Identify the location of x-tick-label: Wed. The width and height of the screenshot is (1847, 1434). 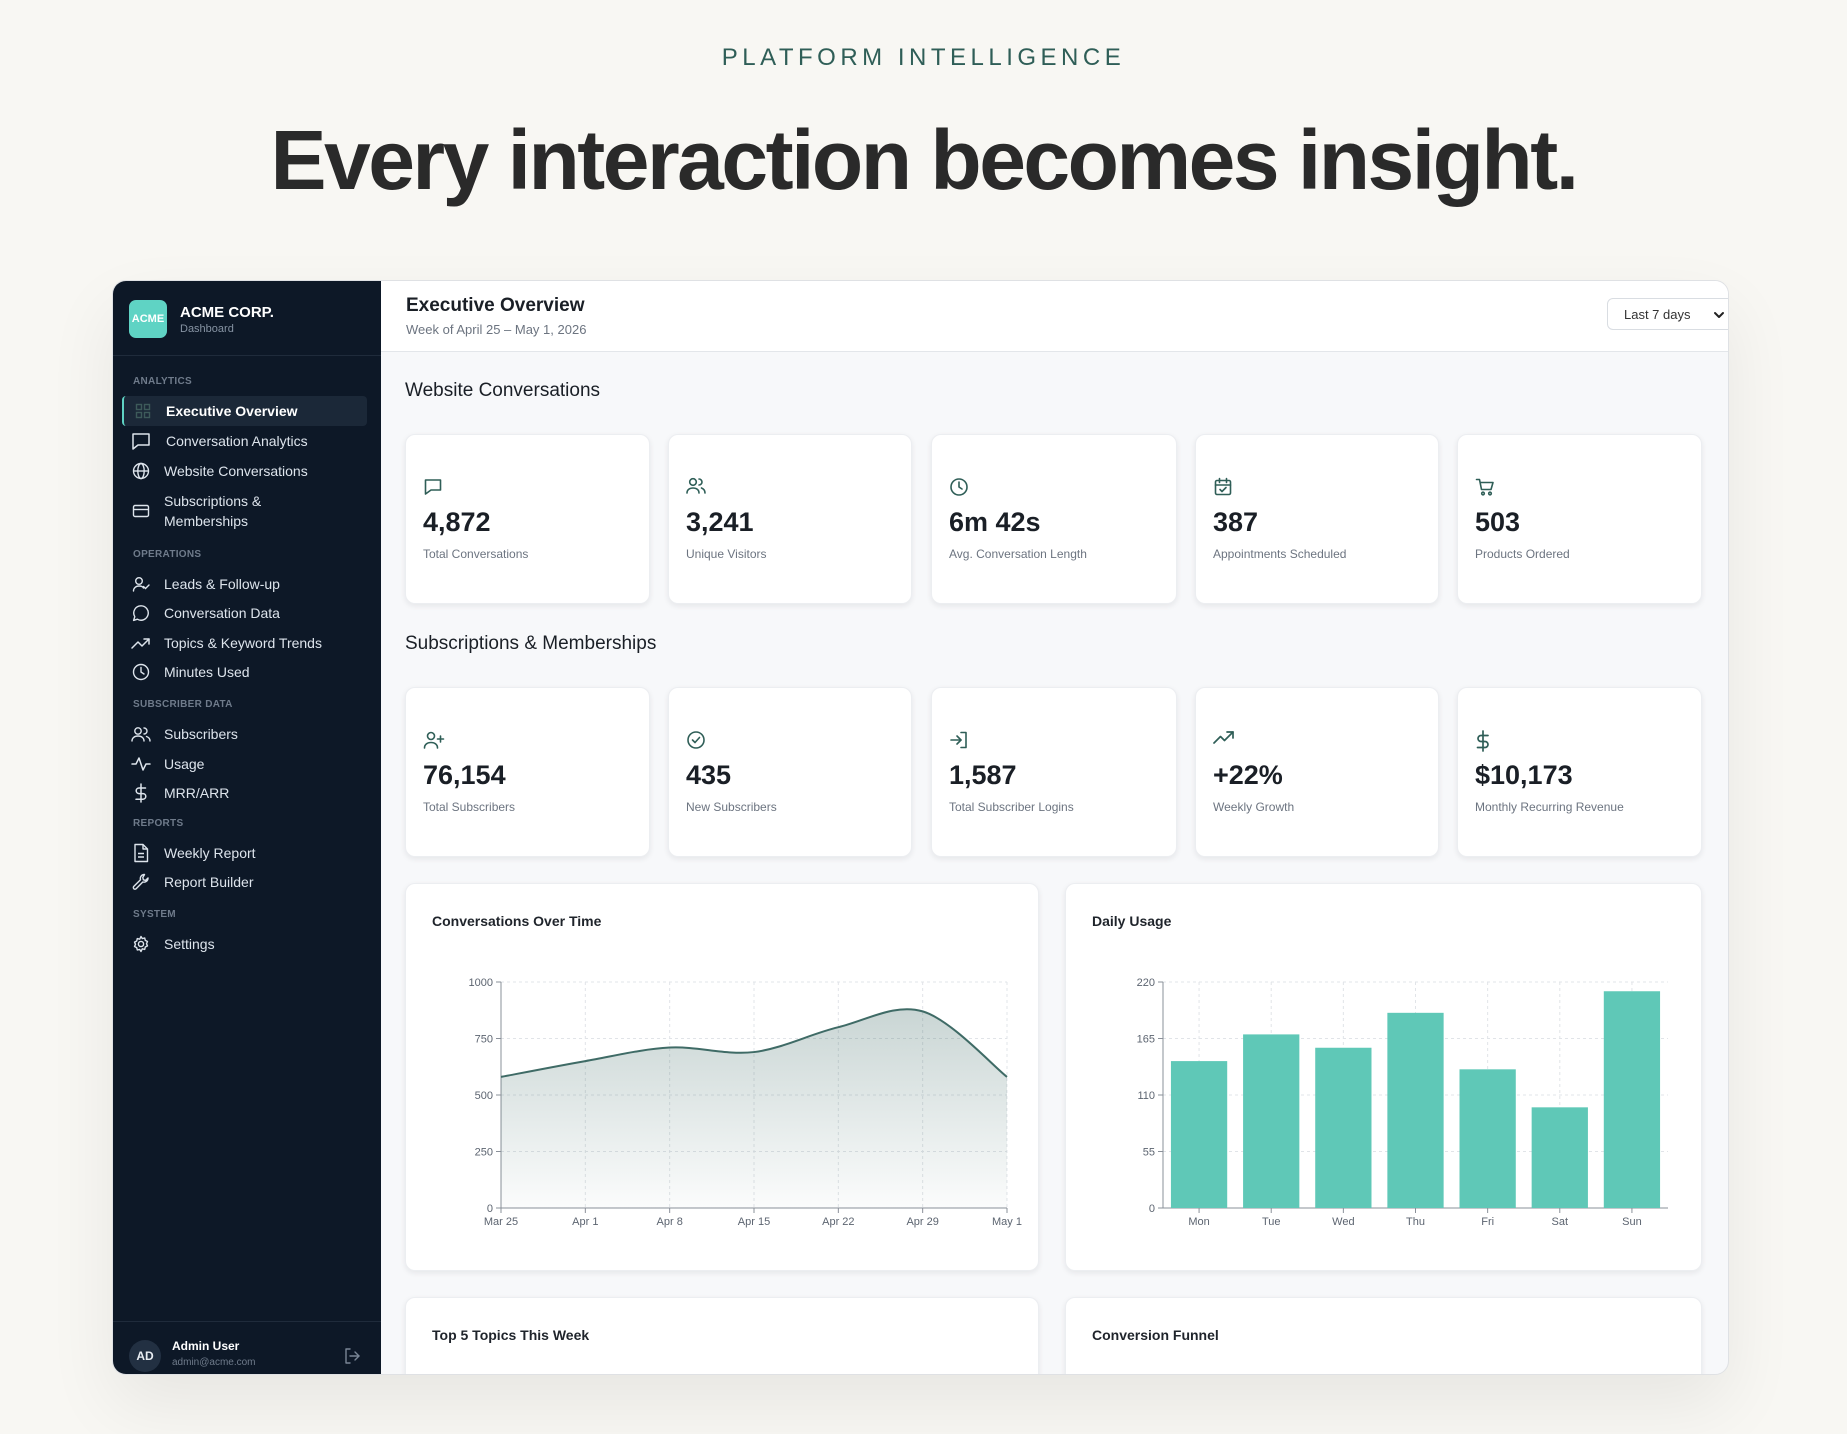
(1343, 1222).